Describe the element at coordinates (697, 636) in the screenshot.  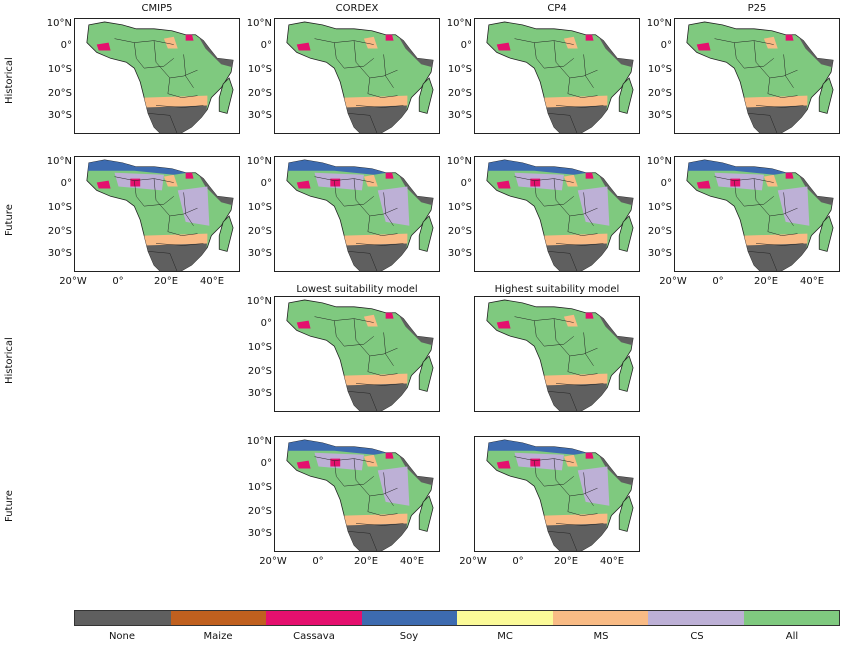
I see `legend-label-cs: CS` at that location.